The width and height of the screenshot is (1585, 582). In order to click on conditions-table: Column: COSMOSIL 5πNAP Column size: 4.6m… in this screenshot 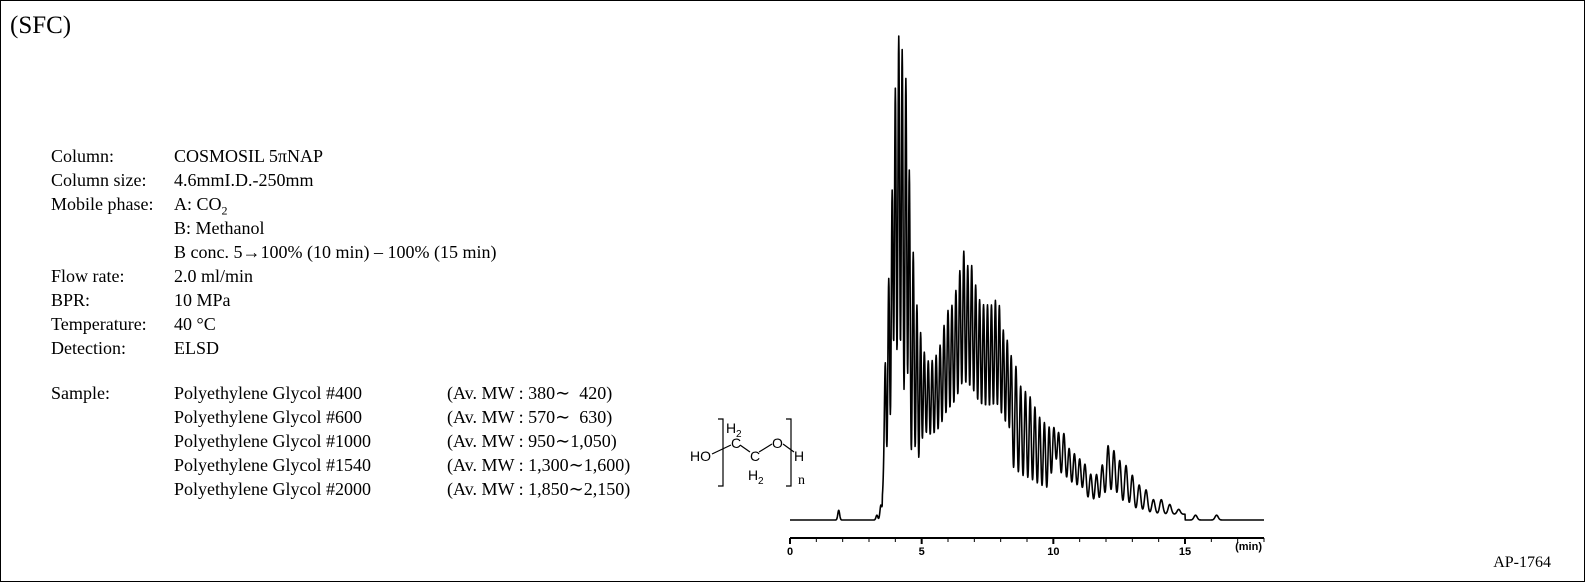, I will do `click(273, 254)`.